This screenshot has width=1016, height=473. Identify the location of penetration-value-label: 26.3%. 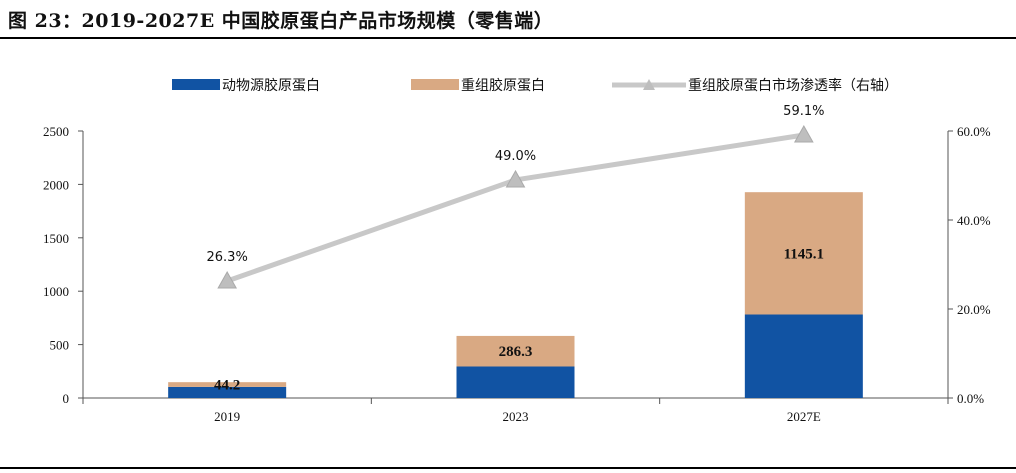
(227, 257).